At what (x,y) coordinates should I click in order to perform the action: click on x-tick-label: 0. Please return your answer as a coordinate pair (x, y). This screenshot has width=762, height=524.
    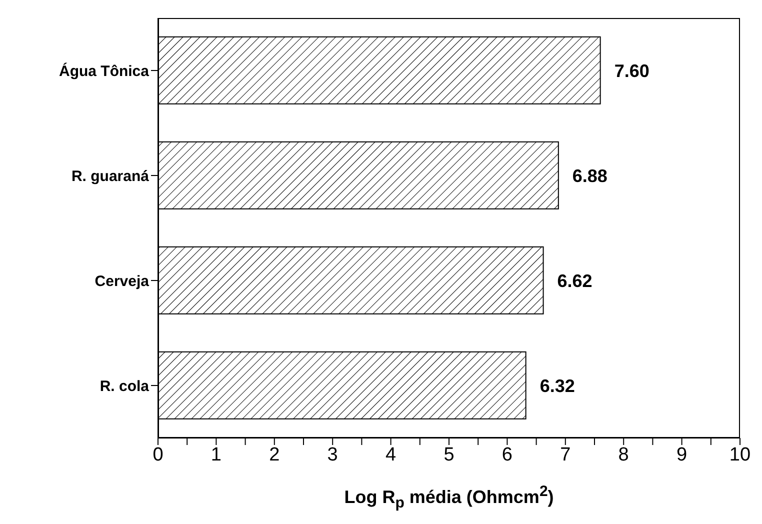
    Looking at the image, I should click on (158, 455).